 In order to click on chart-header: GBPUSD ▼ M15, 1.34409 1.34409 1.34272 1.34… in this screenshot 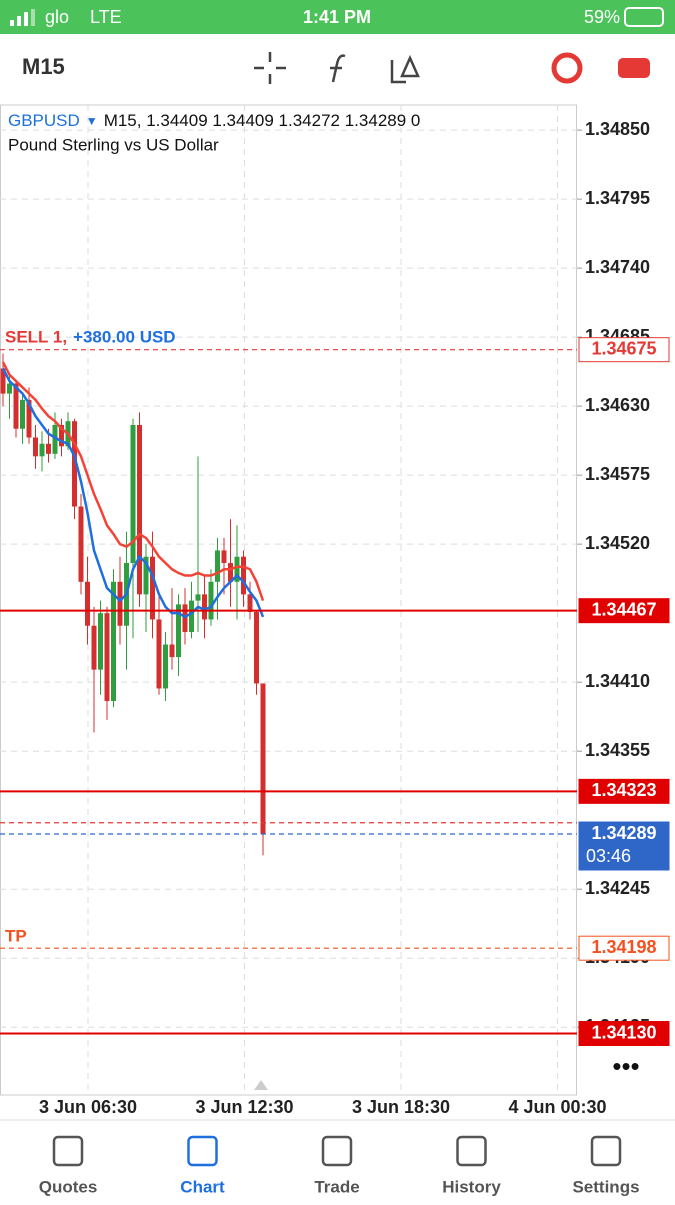, I will do `click(214, 120)`.